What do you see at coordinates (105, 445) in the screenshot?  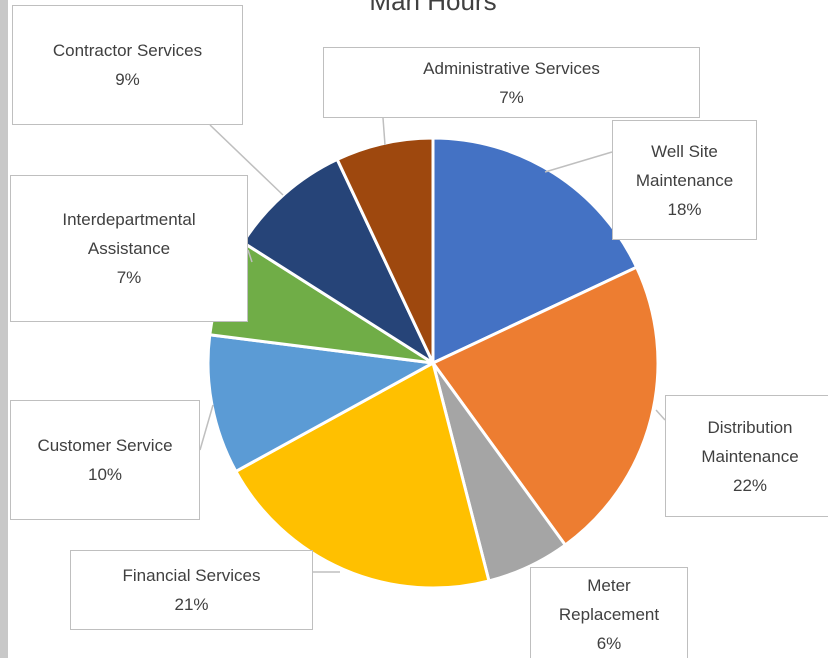 I see `category-label: Customer Service` at bounding box center [105, 445].